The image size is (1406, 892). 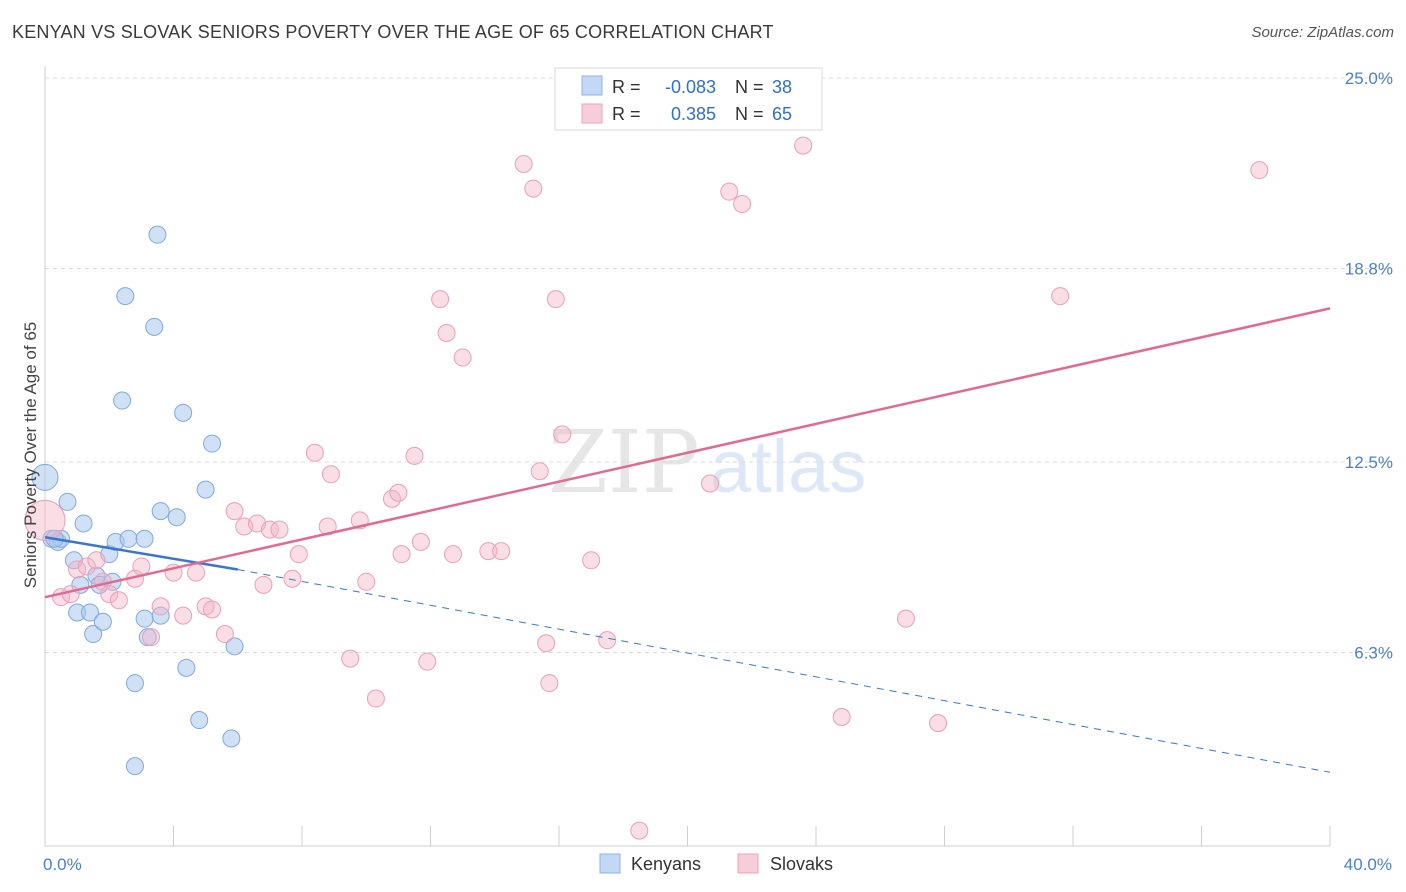 What do you see at coordinates (788, 466) in the screenshot?
I see `watermark-atlas: atlas` at bounding box center [788, 466].